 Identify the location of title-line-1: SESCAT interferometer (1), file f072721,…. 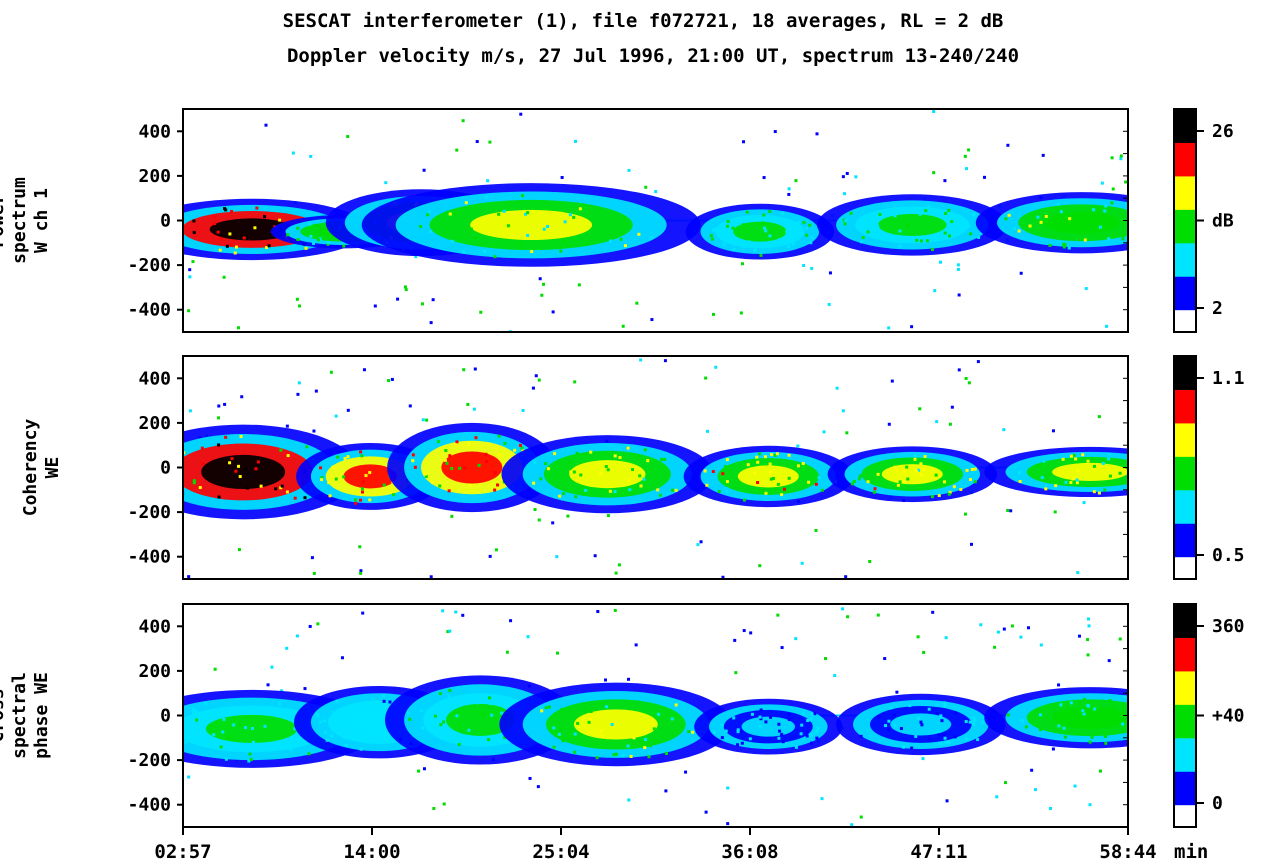
(643, 21).